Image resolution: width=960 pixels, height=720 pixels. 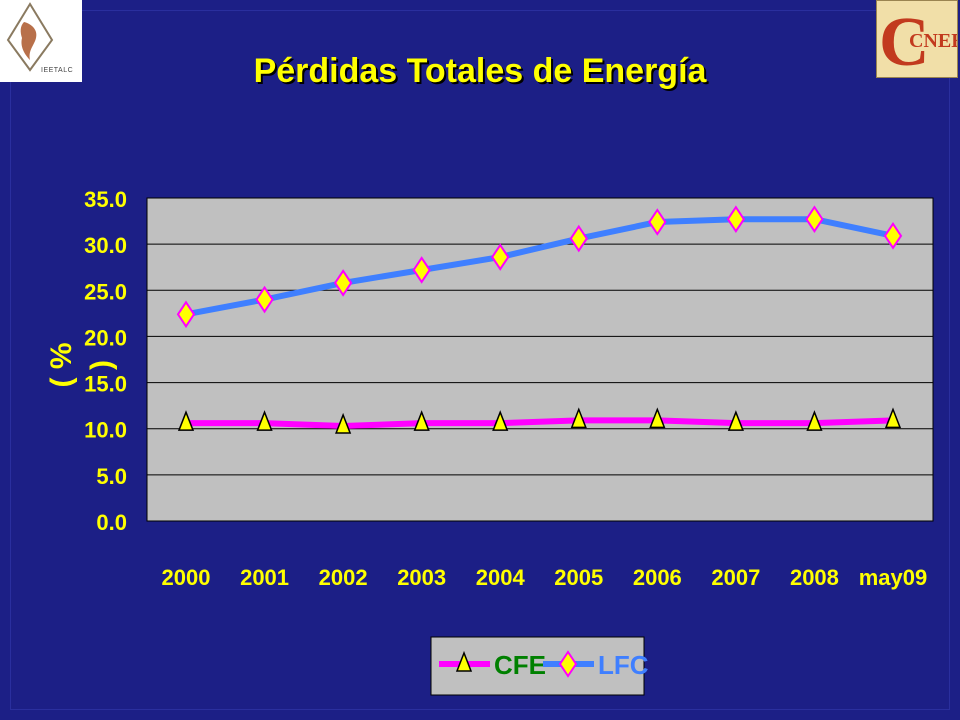 What do you see at coordinates (105, 199) in the screenshot?
I see `y-tick-label: 35.0` at bounding box center [105, 199].